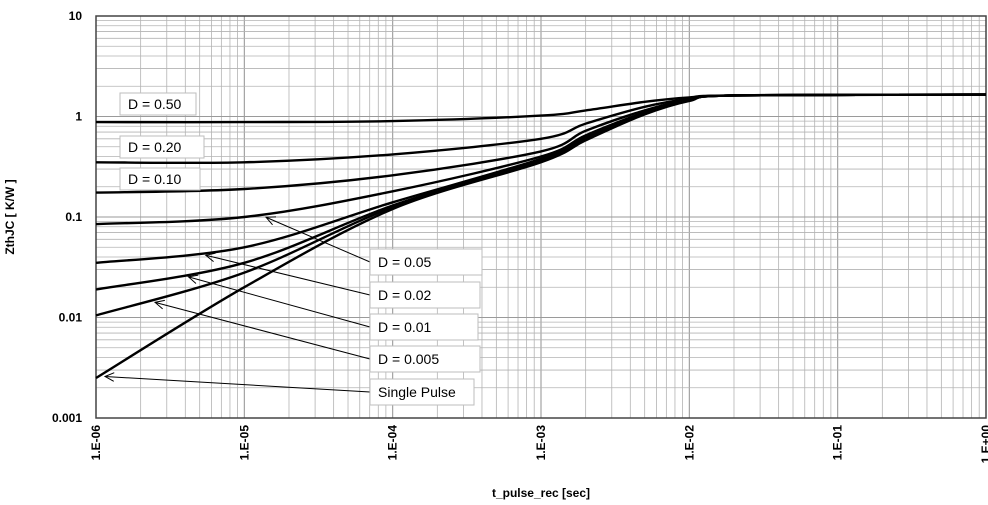  Describe the element at coordinates (76, 16) in the screenshot. I see `y-tick-label: 10` at that location.